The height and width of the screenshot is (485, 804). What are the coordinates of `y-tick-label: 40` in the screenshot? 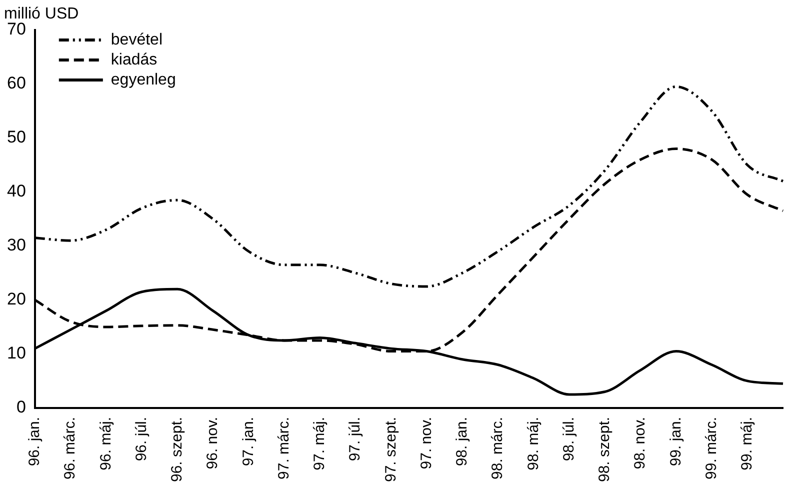 It's located at (16, 191).